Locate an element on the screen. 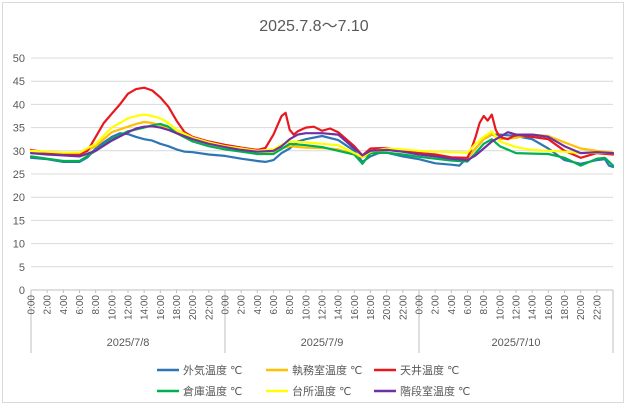 This screenshot has height=407, width=628. y-tick-label: 0 is located at coordinates (22, 291).